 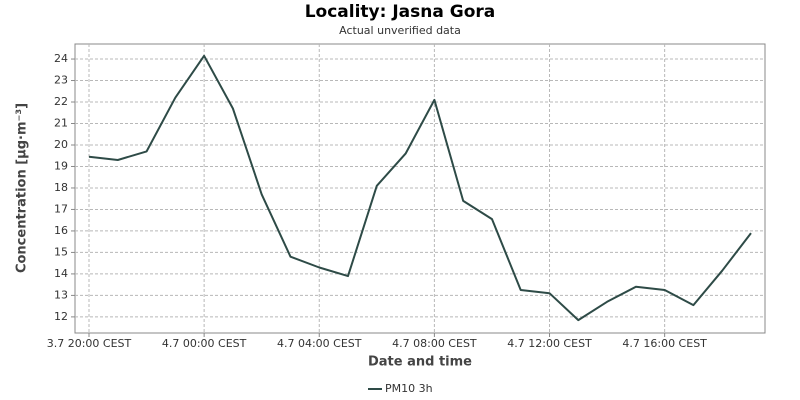 I want to click on y-tick-label: 21, so click(x=61, y=123).